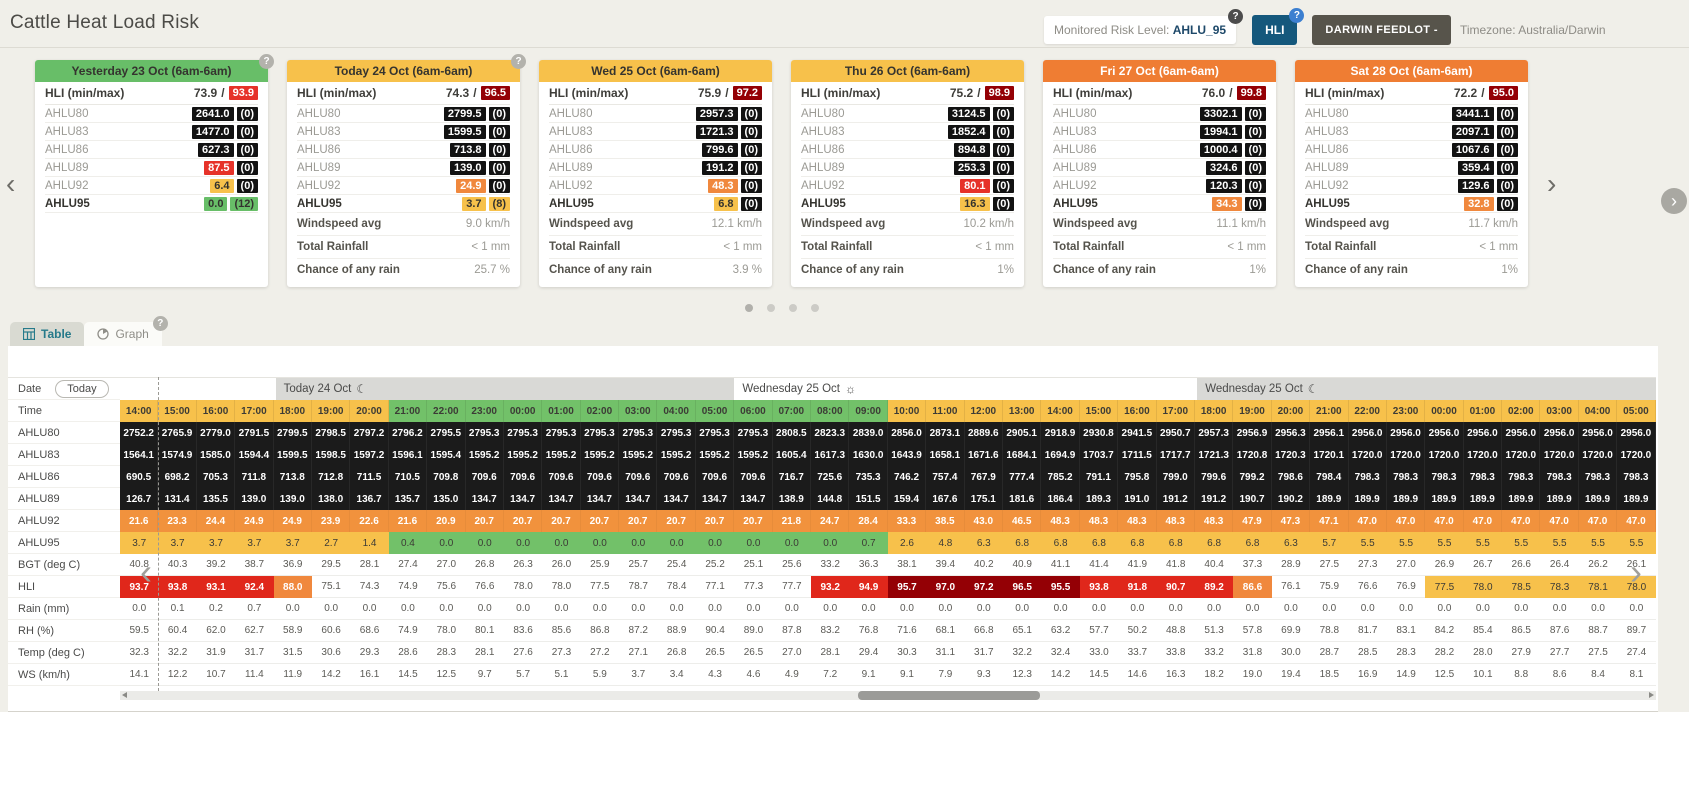  What do you see at coordinates (1329, 565) in the screenshot?
I see `table-cell: 27.5` at bounding box center [1329, 565].